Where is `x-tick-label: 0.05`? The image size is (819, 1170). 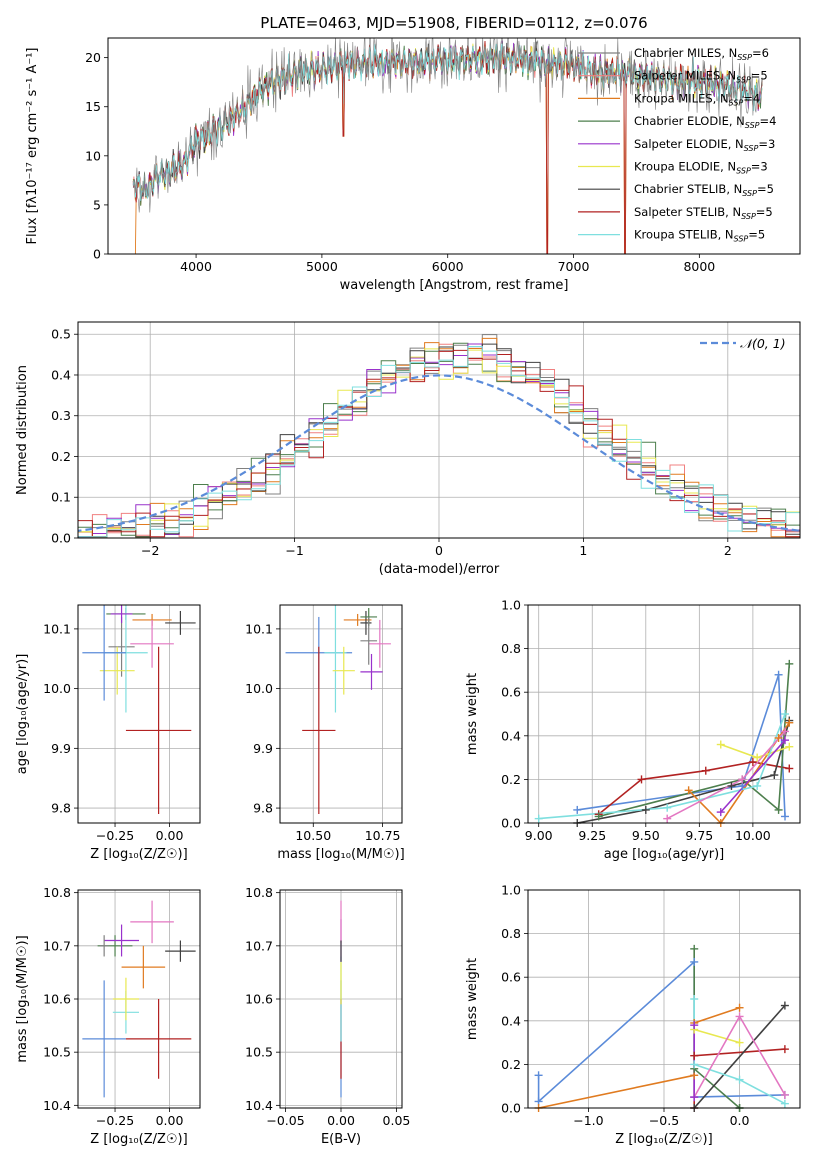 x-tick-label: 0.05 is located at coordinates (397, 1120).